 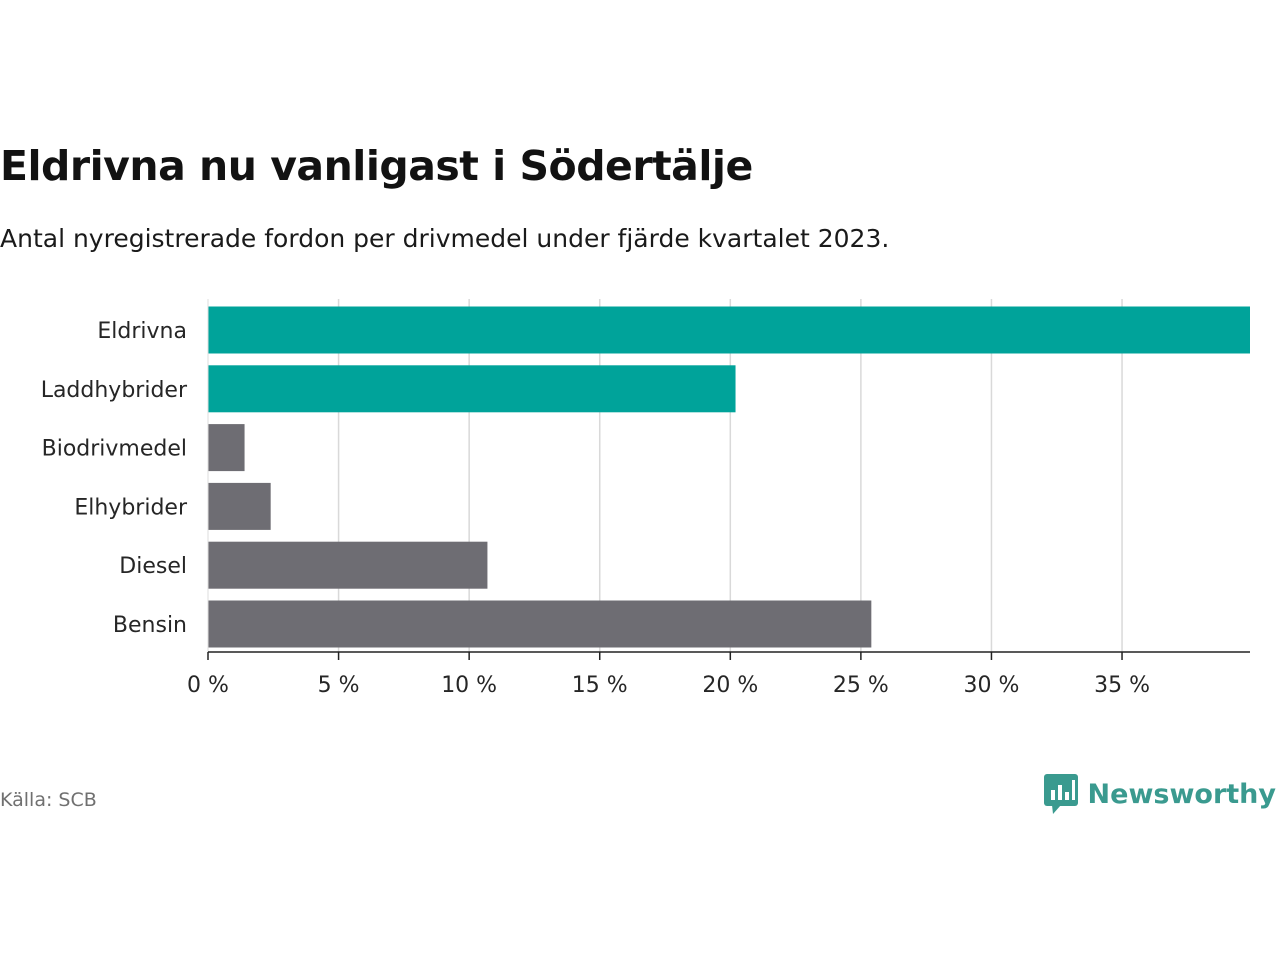 I want to click on brand-name: Newsworthy, so click(x=1181, y=794).